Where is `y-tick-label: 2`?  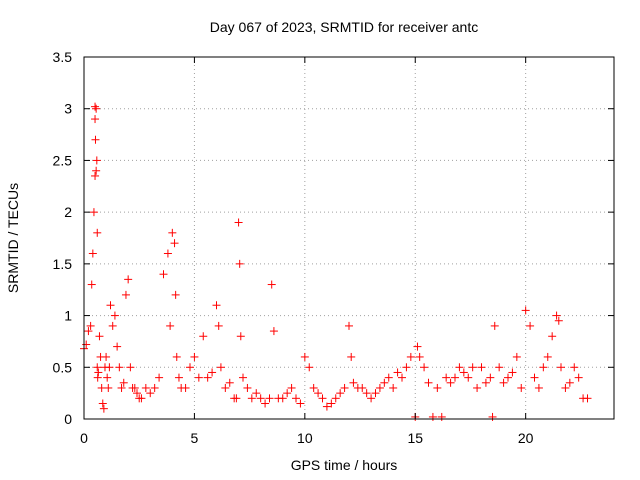 y-tick-label: 2 is located at coordinates (68, 212).